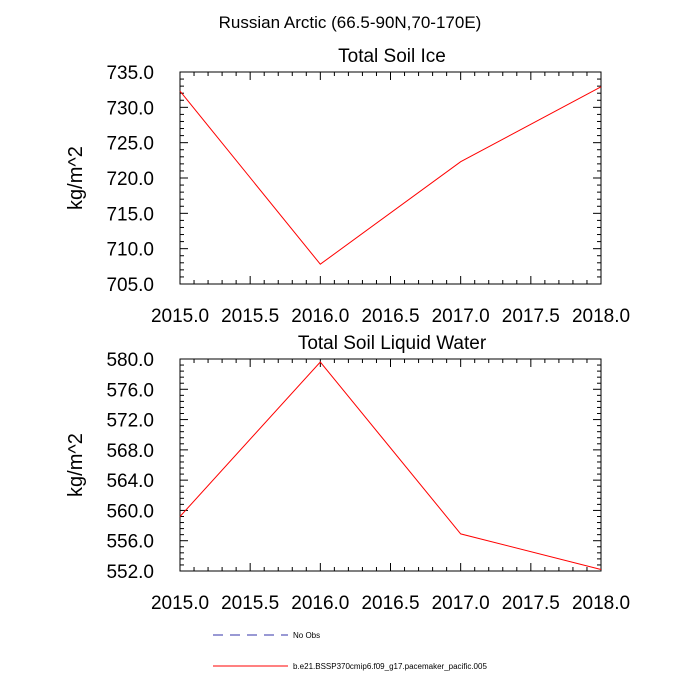  I want to click on soil-liquid-water-y-tick-label: 576.0, so click(130, 390).